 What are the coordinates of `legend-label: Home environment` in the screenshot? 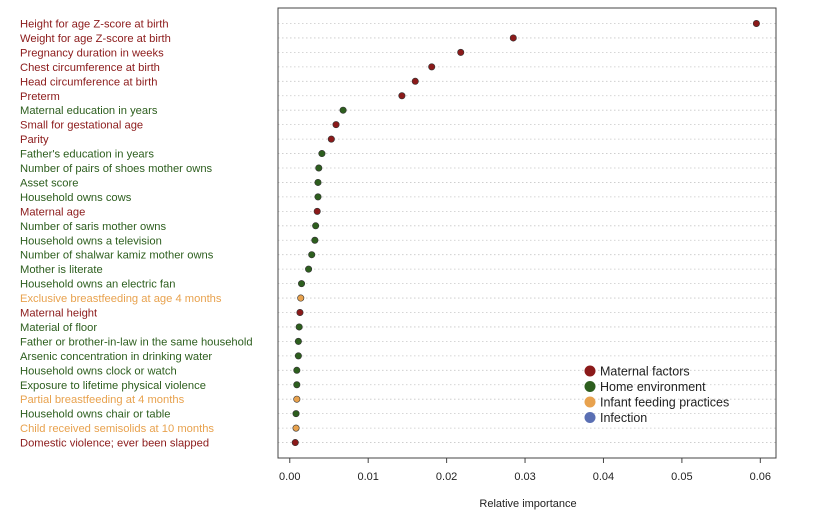 It's located at (653, 387).